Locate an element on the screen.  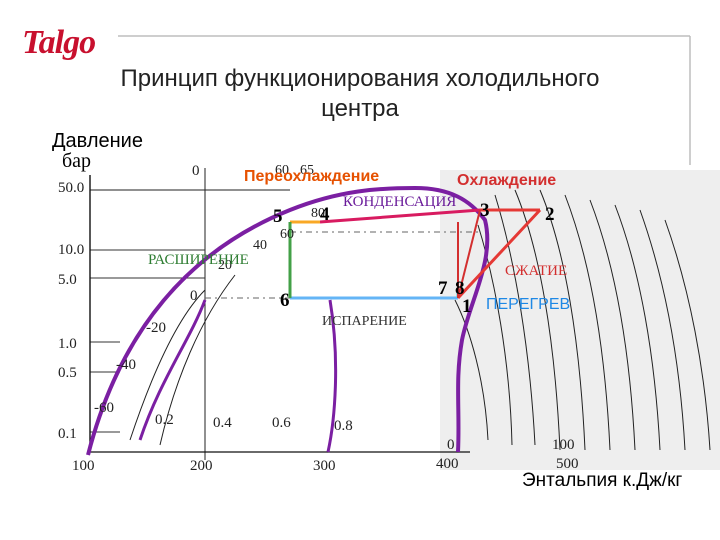
x-tick: 100 is located at coordinates (83, 466).